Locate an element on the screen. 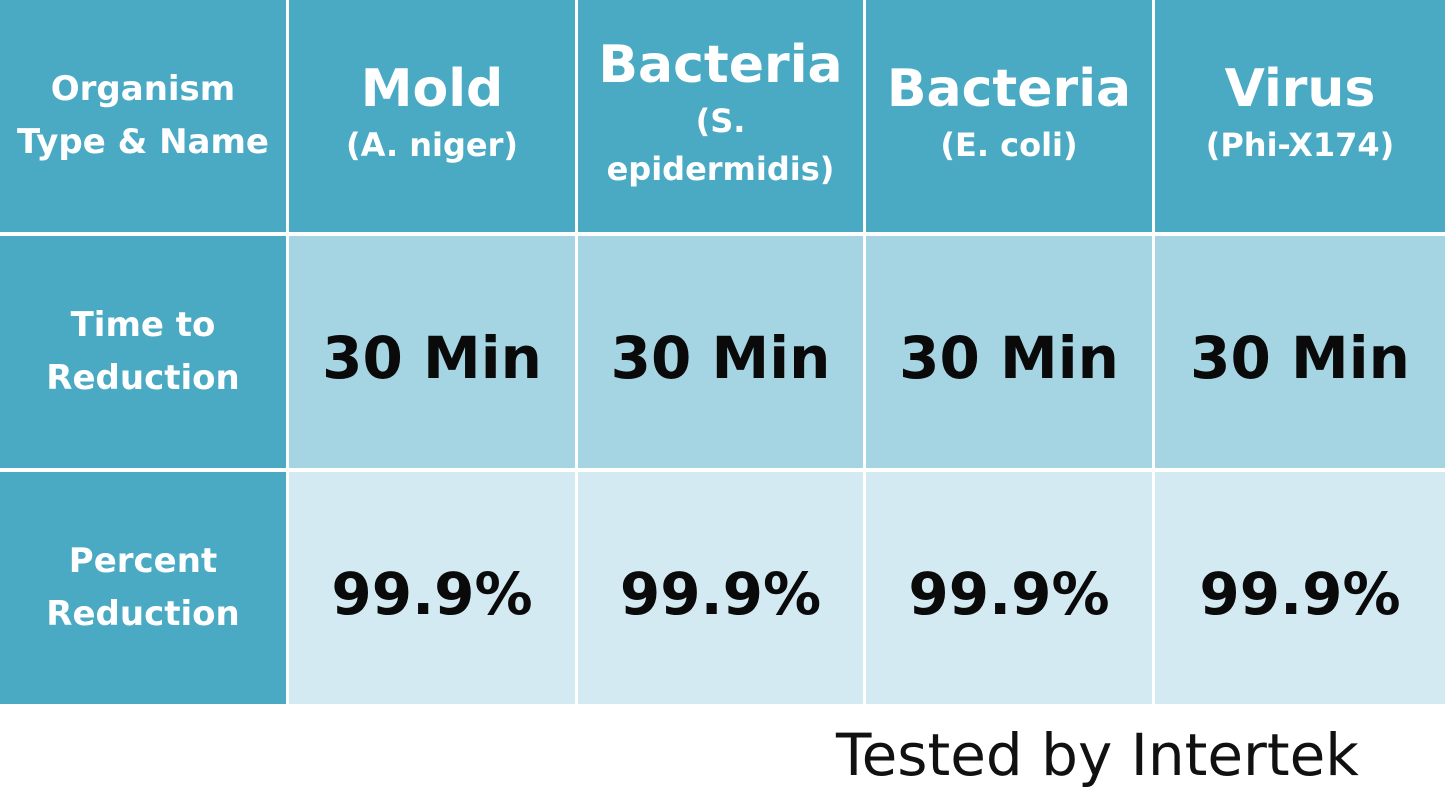 Image resolution: width=1445 pixels, height=790 pixels. row-header-percent: Percent Reduction is located at coordinates (144, 590).